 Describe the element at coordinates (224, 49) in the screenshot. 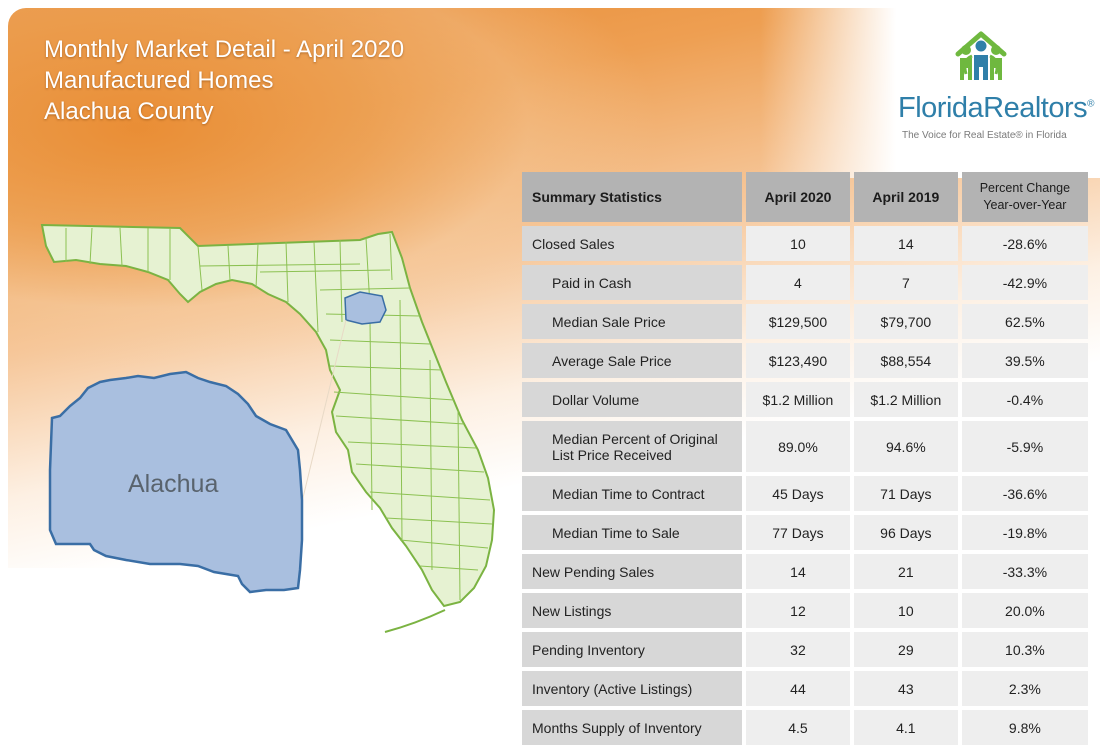

I see `title-line-1: Monthly Market Detail - April 2020` at that location.